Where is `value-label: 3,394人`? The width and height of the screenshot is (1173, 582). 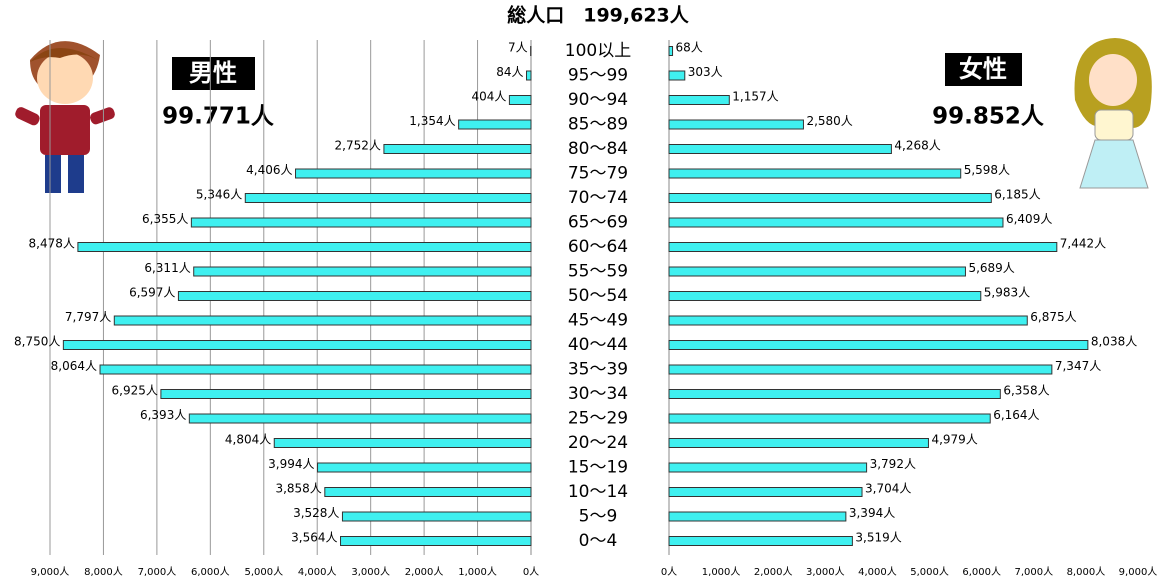
value-label: 3,394人 is located at coordinates (872, 513).